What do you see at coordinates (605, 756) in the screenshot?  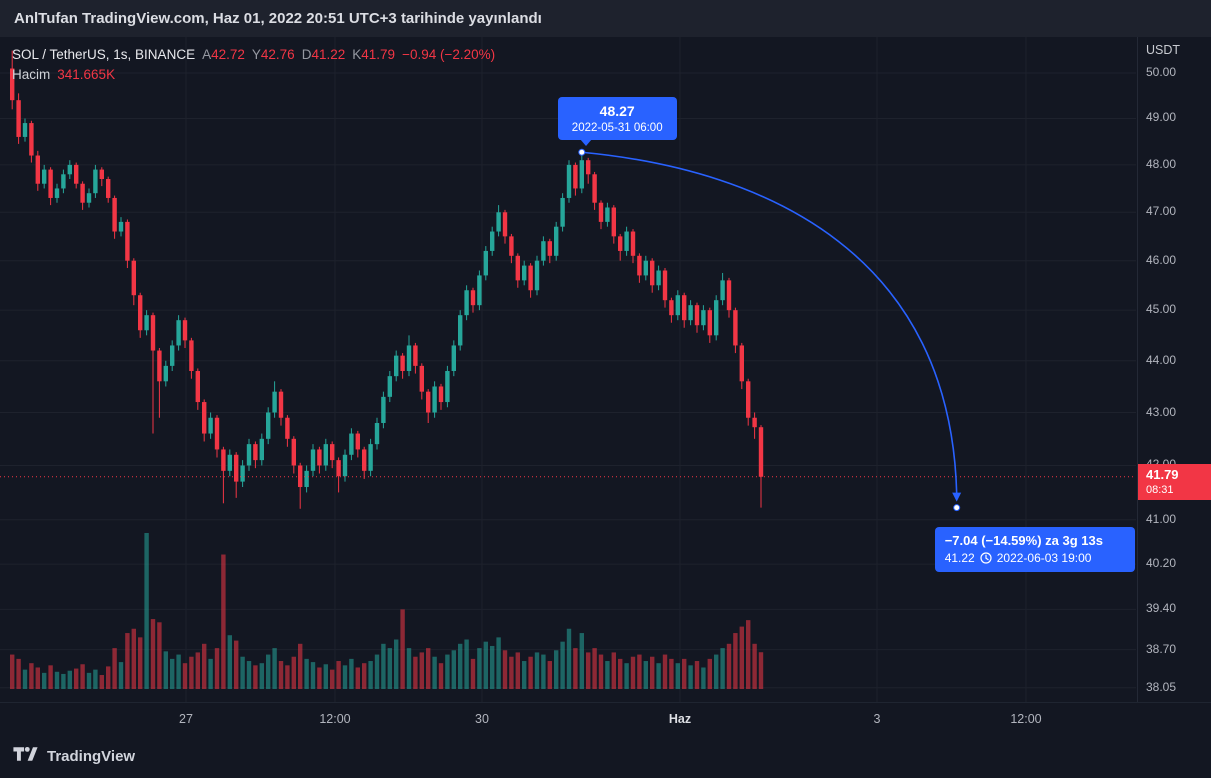 I see `footer: TradingView` at bounding box center [605, 756].